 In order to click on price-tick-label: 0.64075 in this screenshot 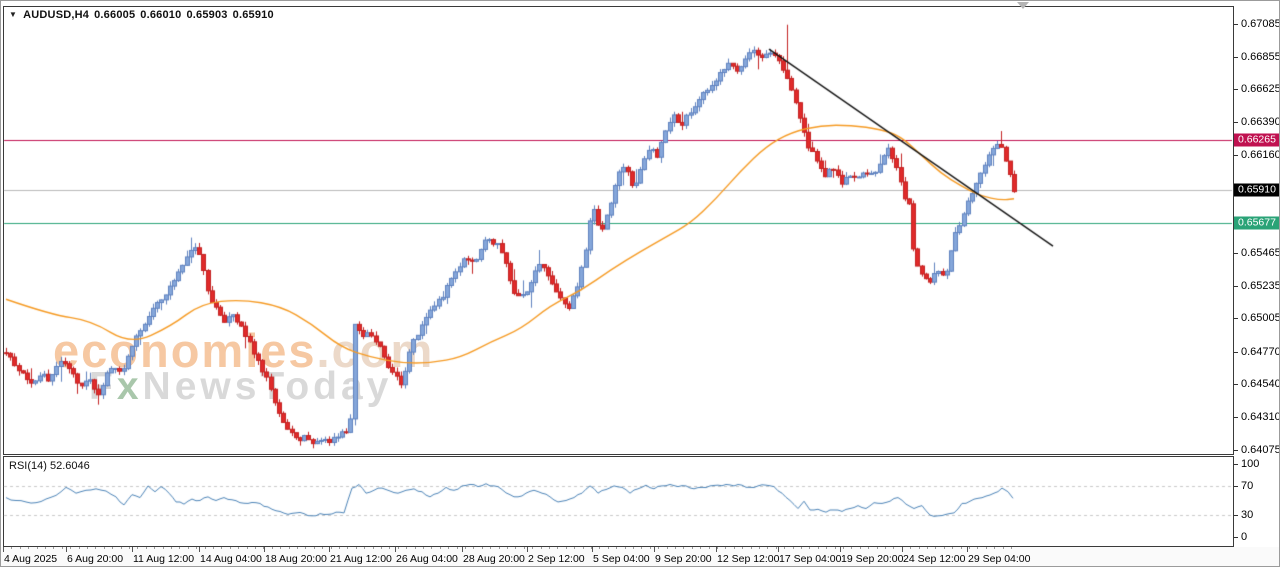, I will do `click(1260, 450)`.